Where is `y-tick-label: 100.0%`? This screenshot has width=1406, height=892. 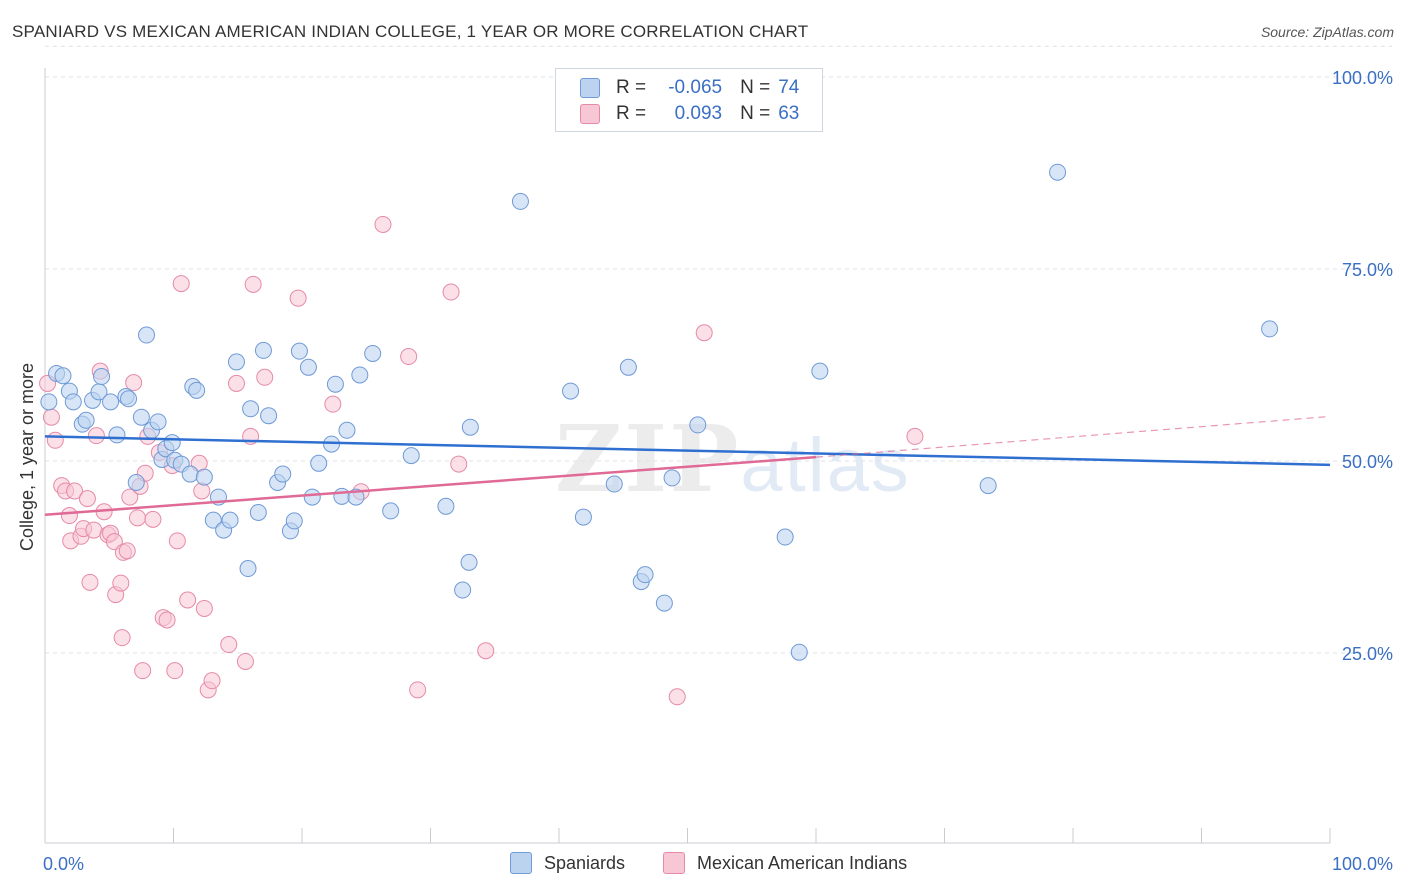 y-tick-label: 100.0% is located at coordinates (1362, 78).